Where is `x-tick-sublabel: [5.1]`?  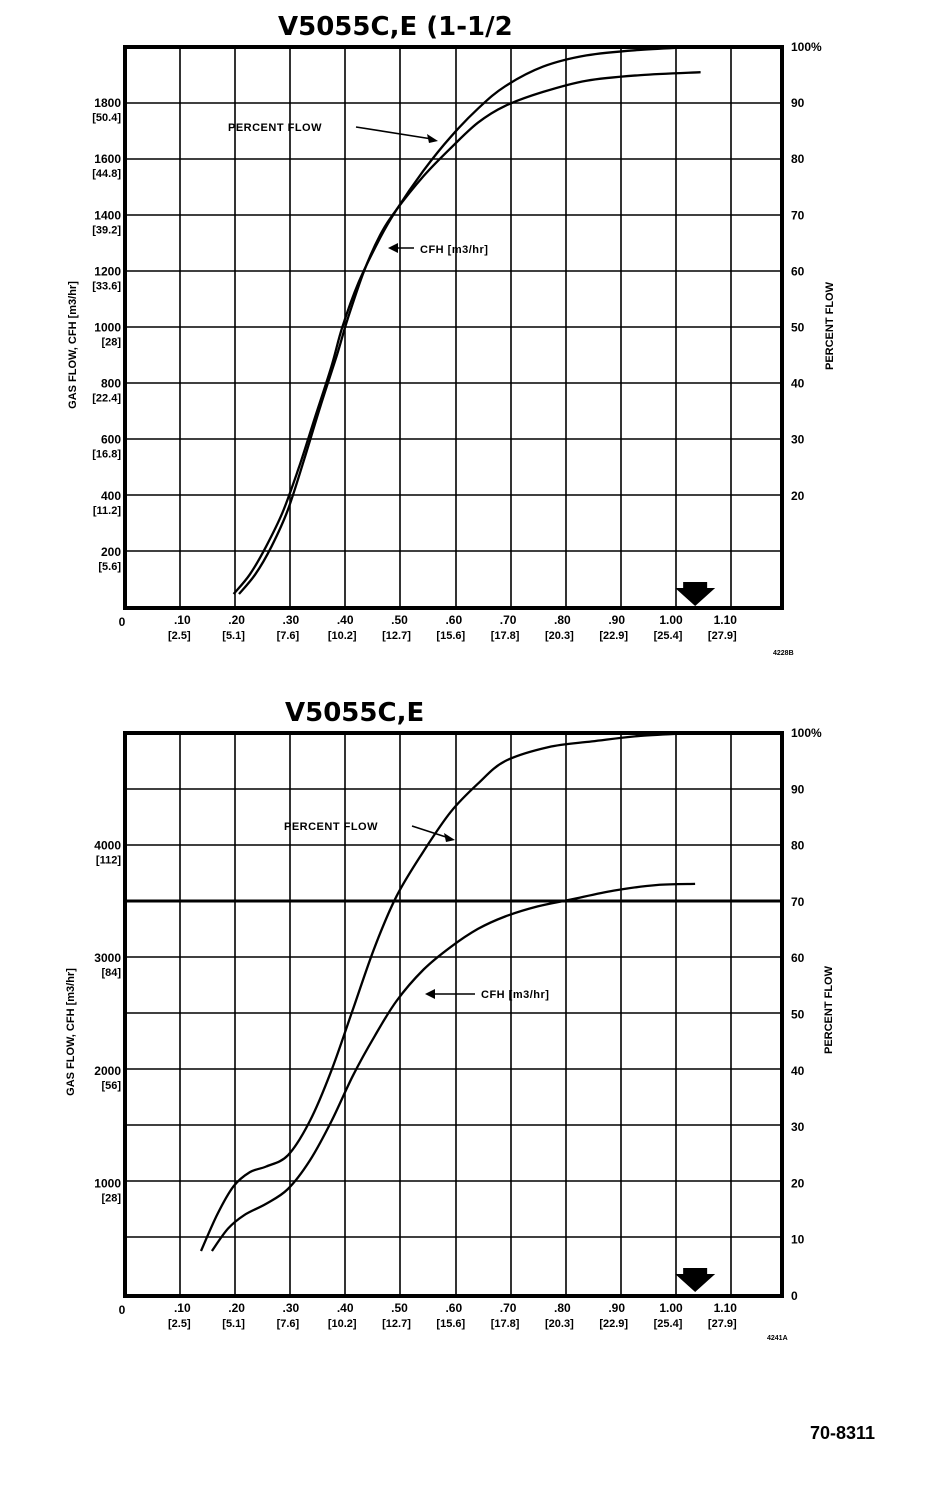 x-tick-sublabel: [5.1] is located at coordinates (233, 636).